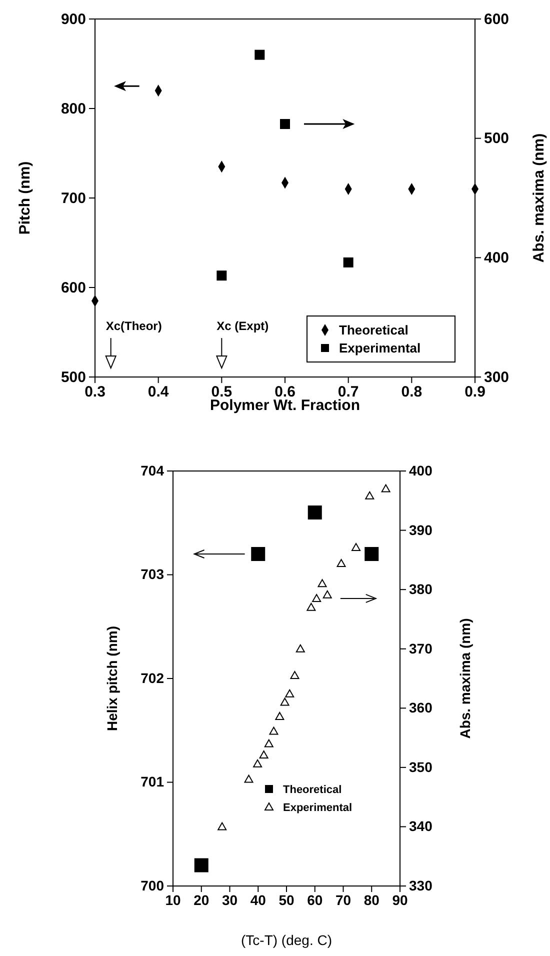 The width and height of the screenshot is (550, 956). What do you see at coordinates (202, 900) in the screenshot?
I see `x-tick-label: 20` at bounding box center [202, 900].